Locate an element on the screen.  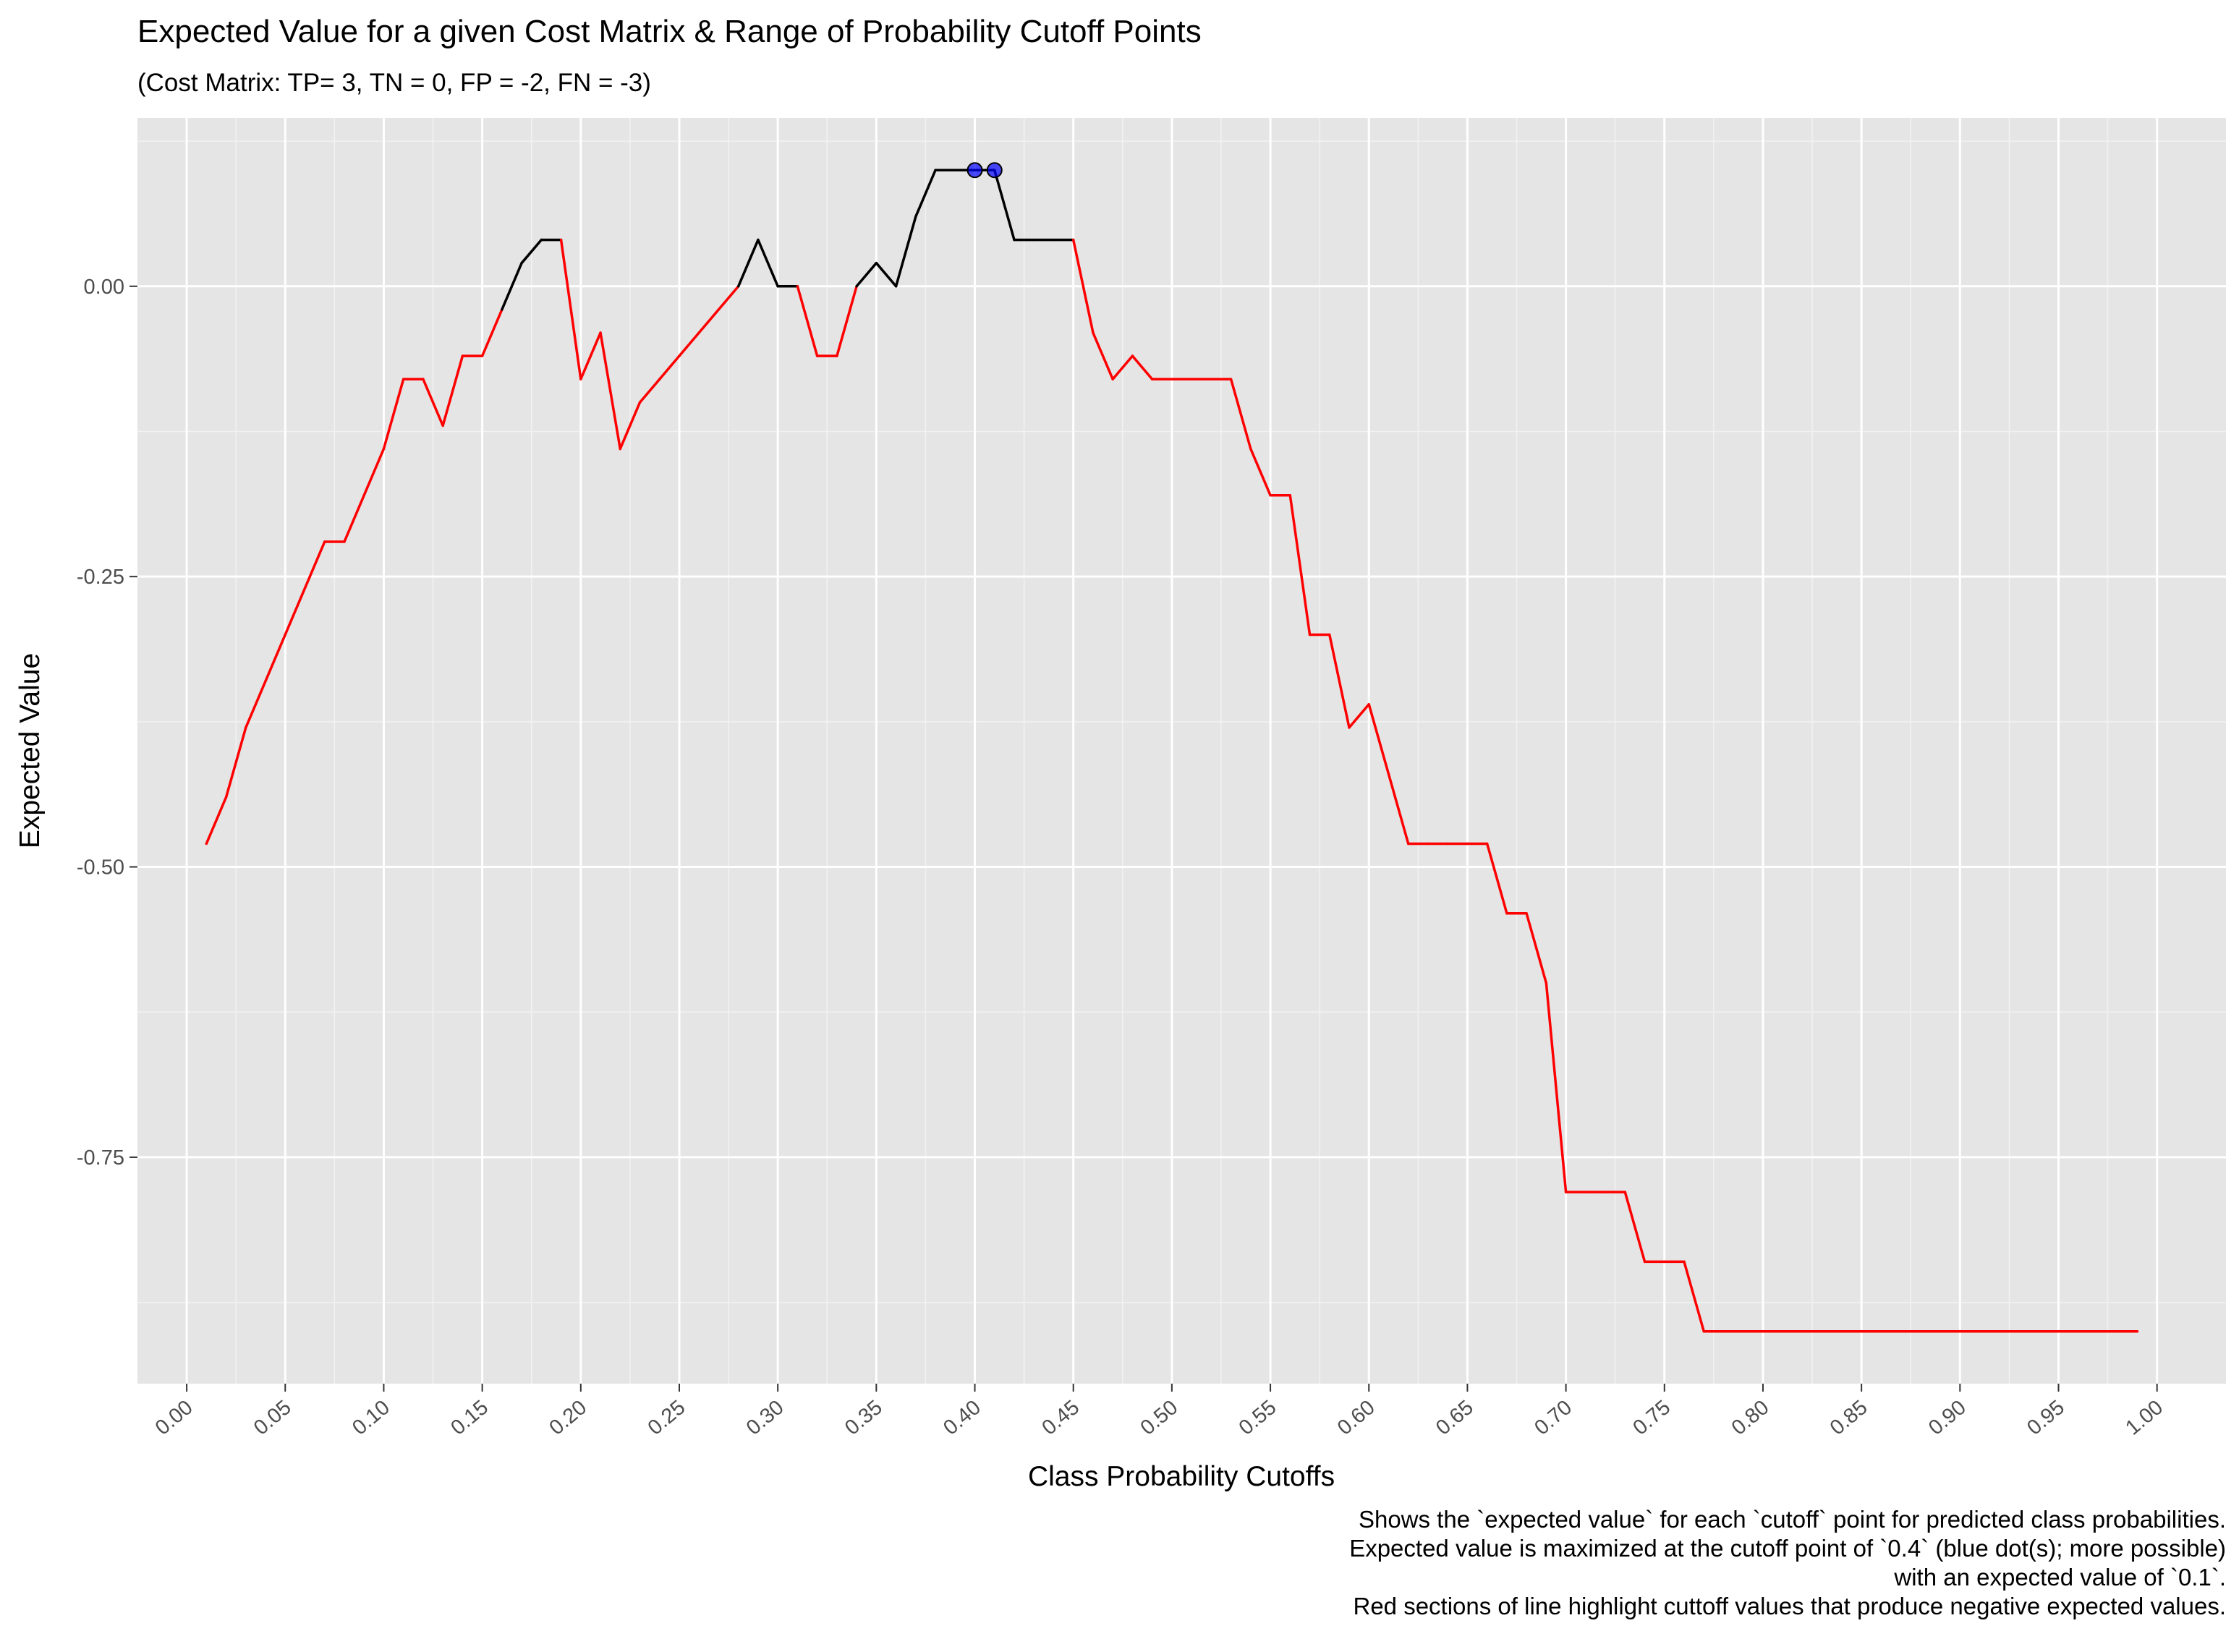
x-tick-label: 0.95 is located at coordinates (2046, 1418).